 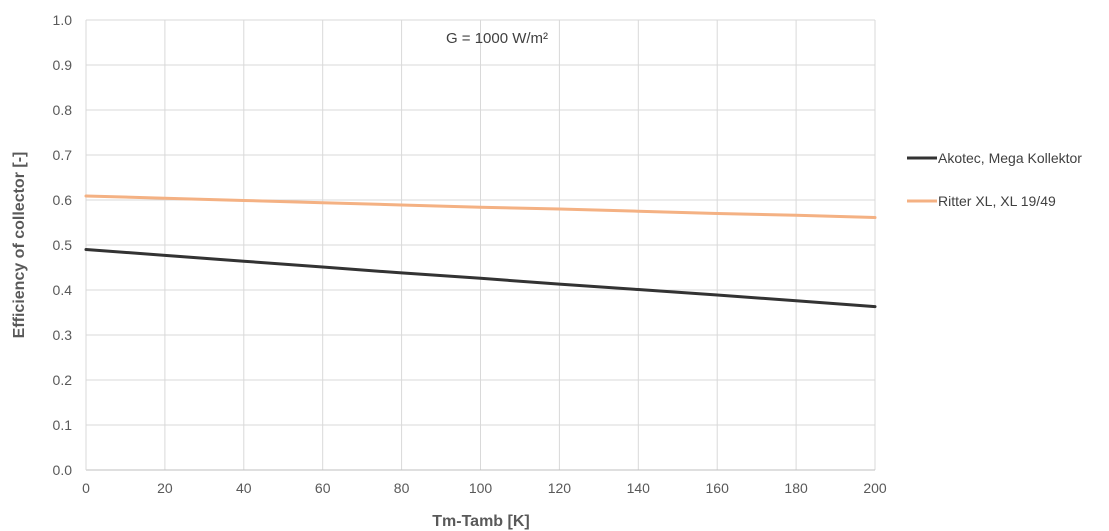 What do you see at coordinates (480, 521) in the screenshot?
I see `x-axis-title: Tm-Tamb [K]` at bounding box center [480, 521].